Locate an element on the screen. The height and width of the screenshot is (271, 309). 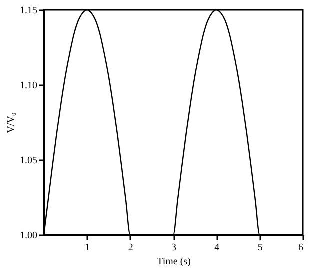
x-tick-label: 6 is located at coordinates (301, 248).